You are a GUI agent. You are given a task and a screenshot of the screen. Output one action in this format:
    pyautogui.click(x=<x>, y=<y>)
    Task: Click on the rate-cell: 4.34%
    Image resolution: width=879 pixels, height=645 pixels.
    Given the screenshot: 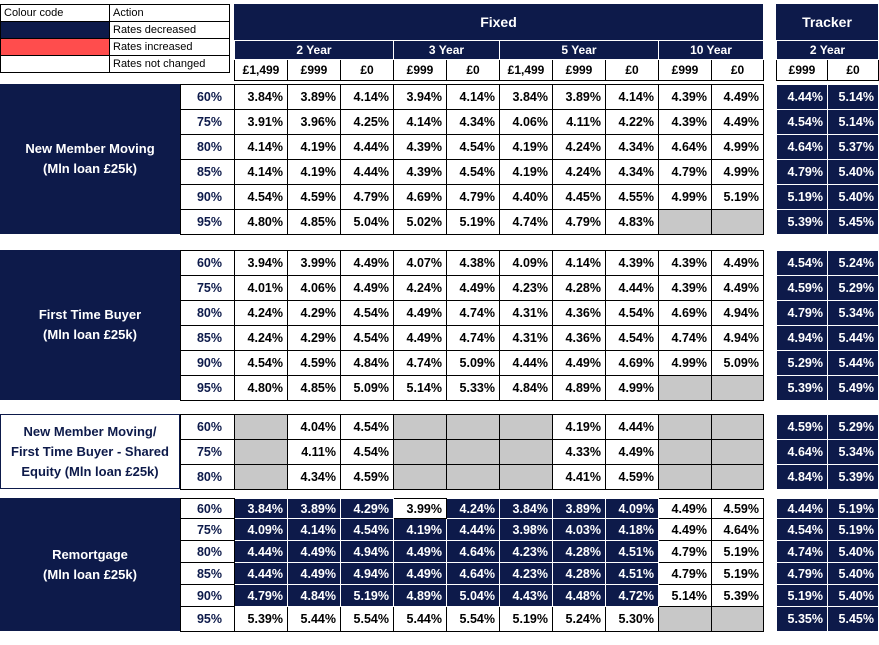 What is the action you would take?
    pyautogui.click(x=632, y=147)
    